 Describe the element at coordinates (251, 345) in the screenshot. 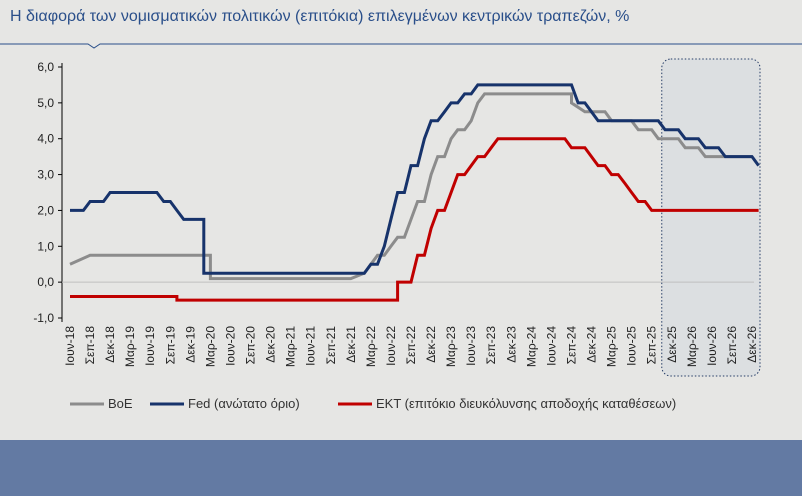

I see `x-tick-label: Σεπ-20` at that location.